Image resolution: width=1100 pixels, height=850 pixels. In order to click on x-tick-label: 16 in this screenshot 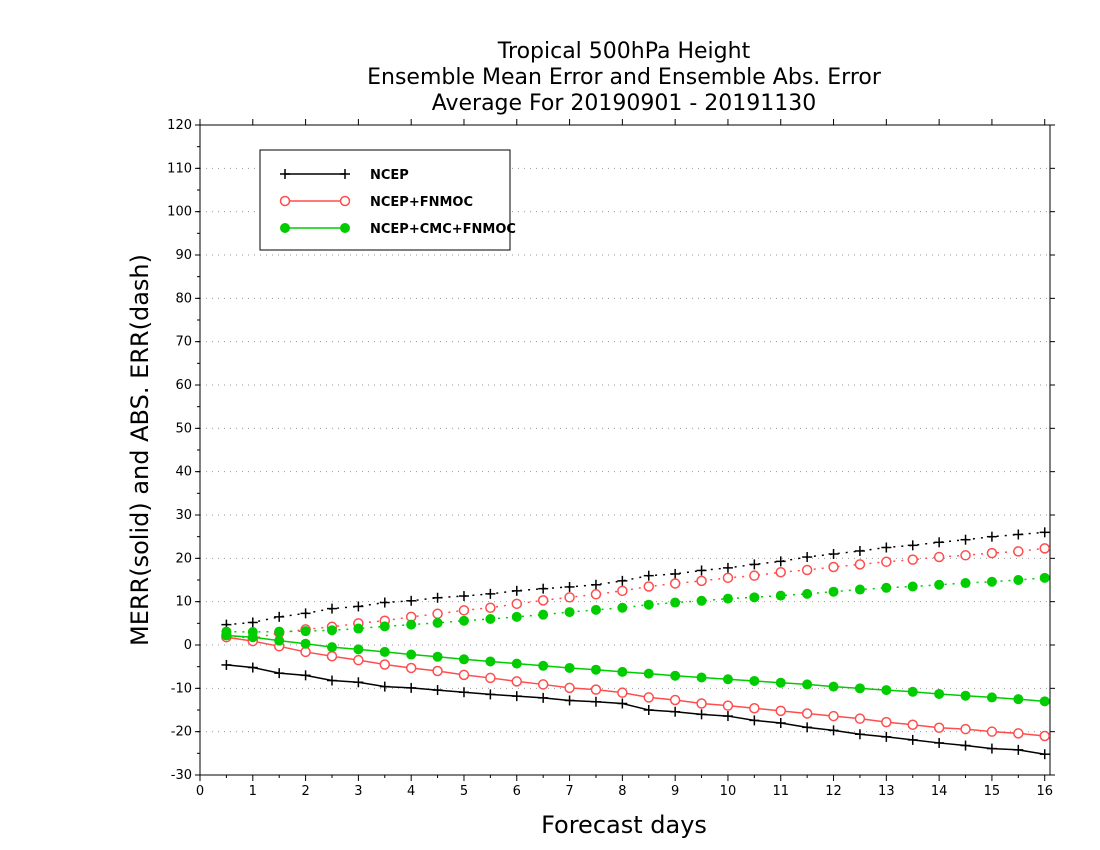, I will do `click(1044, 791)`.